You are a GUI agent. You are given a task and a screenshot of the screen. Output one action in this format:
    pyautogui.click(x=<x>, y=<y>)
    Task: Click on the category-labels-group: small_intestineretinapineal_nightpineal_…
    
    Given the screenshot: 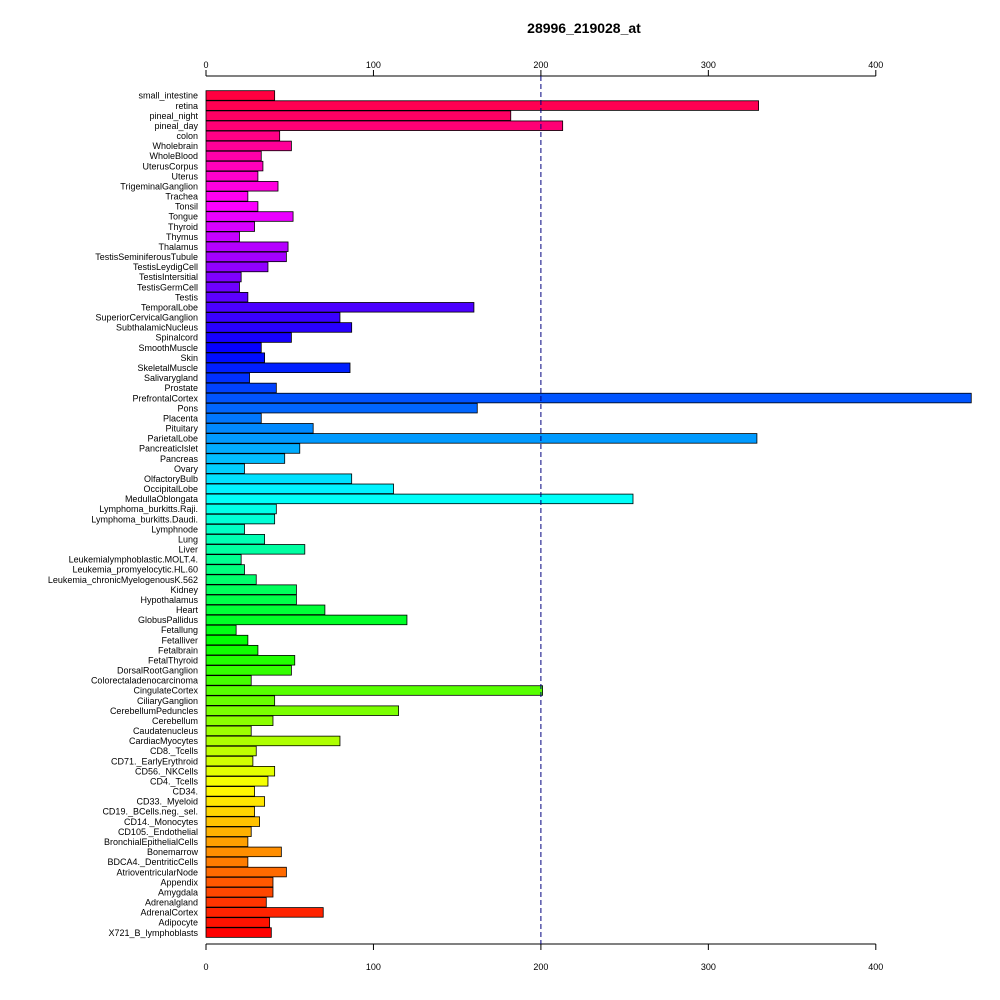 What is the action you would take?
    pyautogui.click(x=123, y=514)
    